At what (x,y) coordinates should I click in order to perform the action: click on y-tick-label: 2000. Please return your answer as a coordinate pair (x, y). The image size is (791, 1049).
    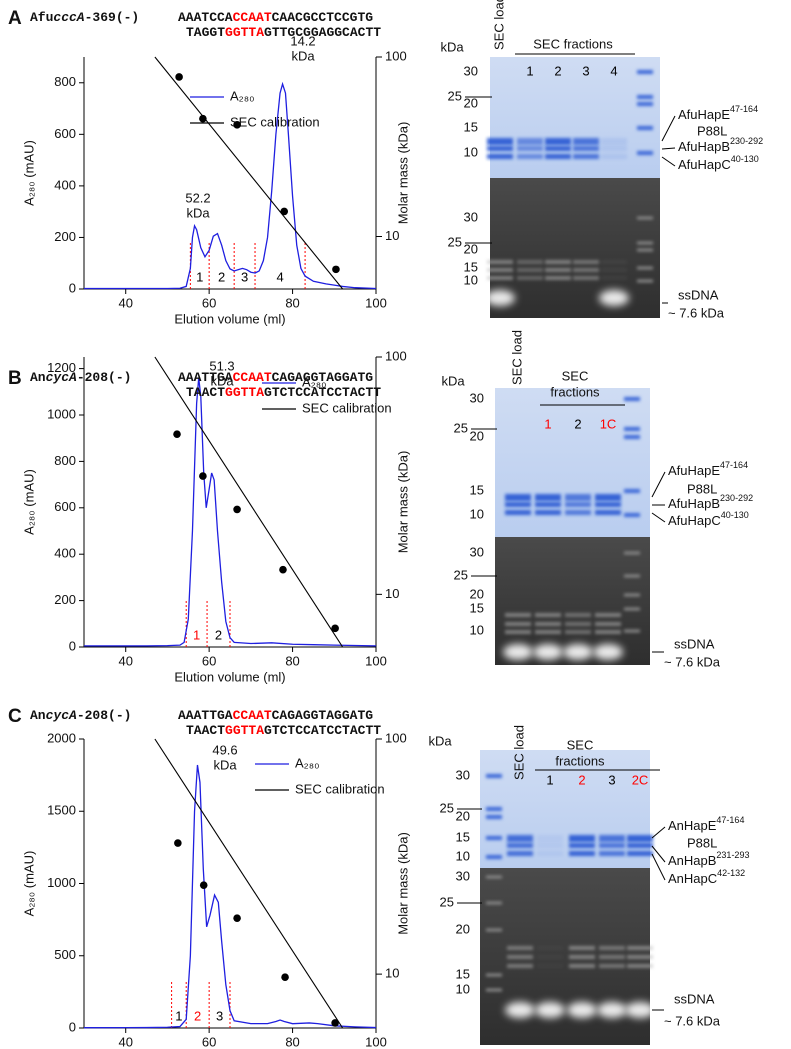
    Looking at the image, I should click on (61, 737).